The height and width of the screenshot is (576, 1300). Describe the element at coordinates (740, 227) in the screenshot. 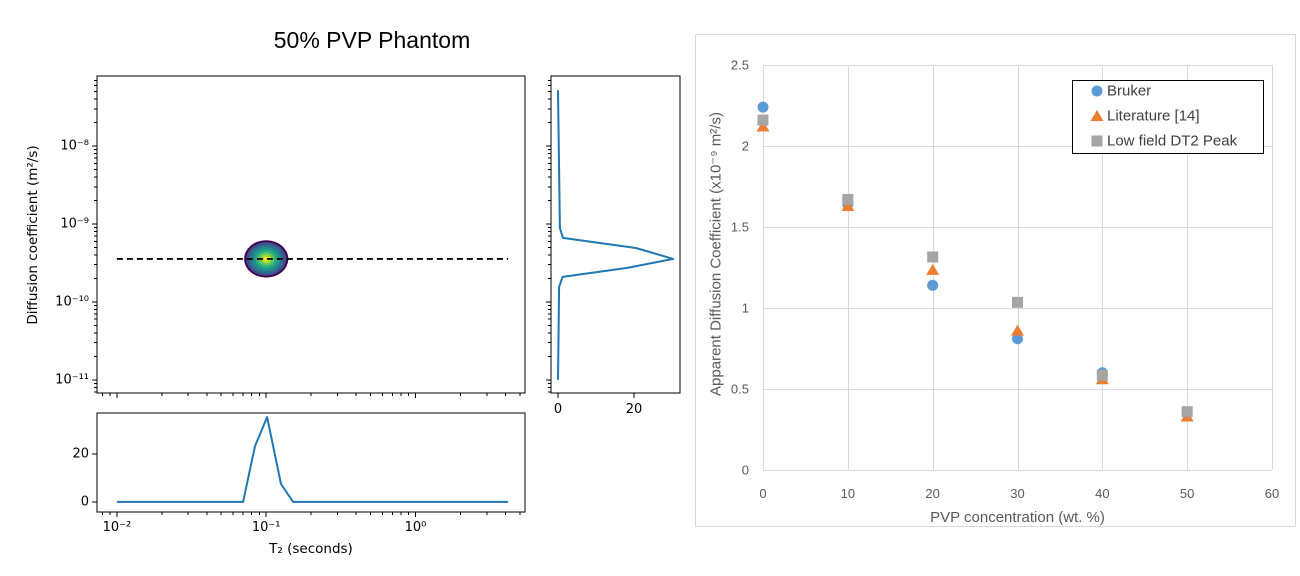

I see `adc-tick-label: 1.5` at that location.